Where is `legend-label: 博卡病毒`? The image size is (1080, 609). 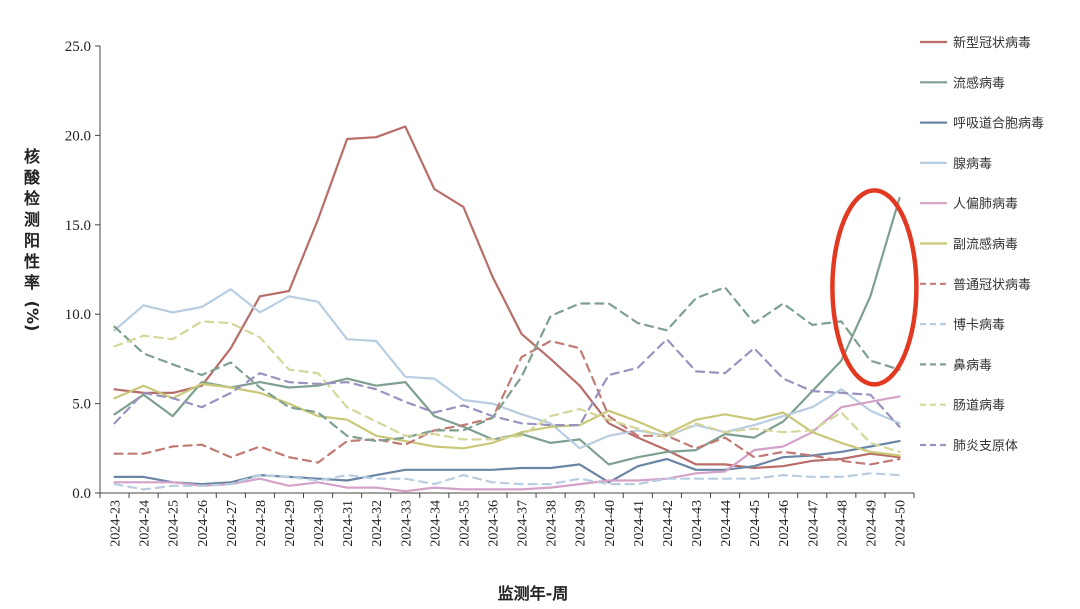
legend-label: 博卡病毒 is located at coordinates (979, 325).